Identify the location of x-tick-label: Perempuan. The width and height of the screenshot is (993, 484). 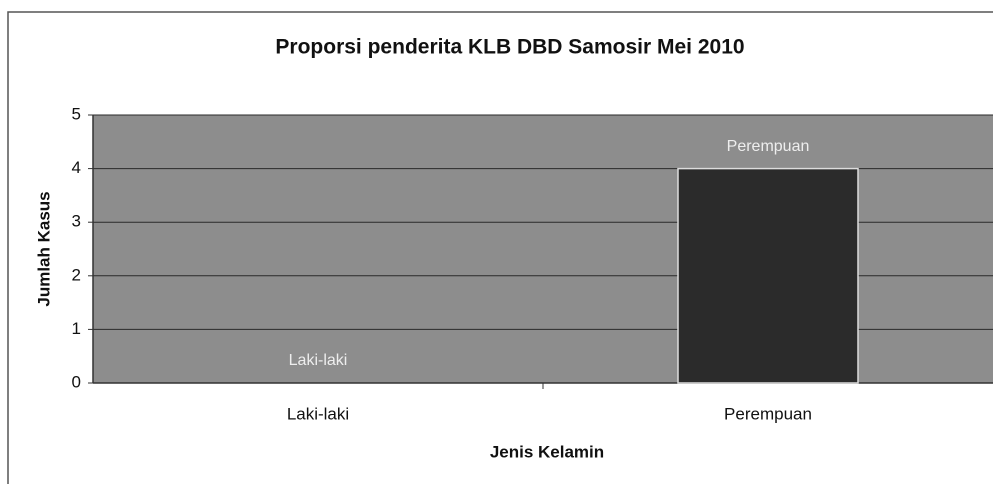
(768, 413).